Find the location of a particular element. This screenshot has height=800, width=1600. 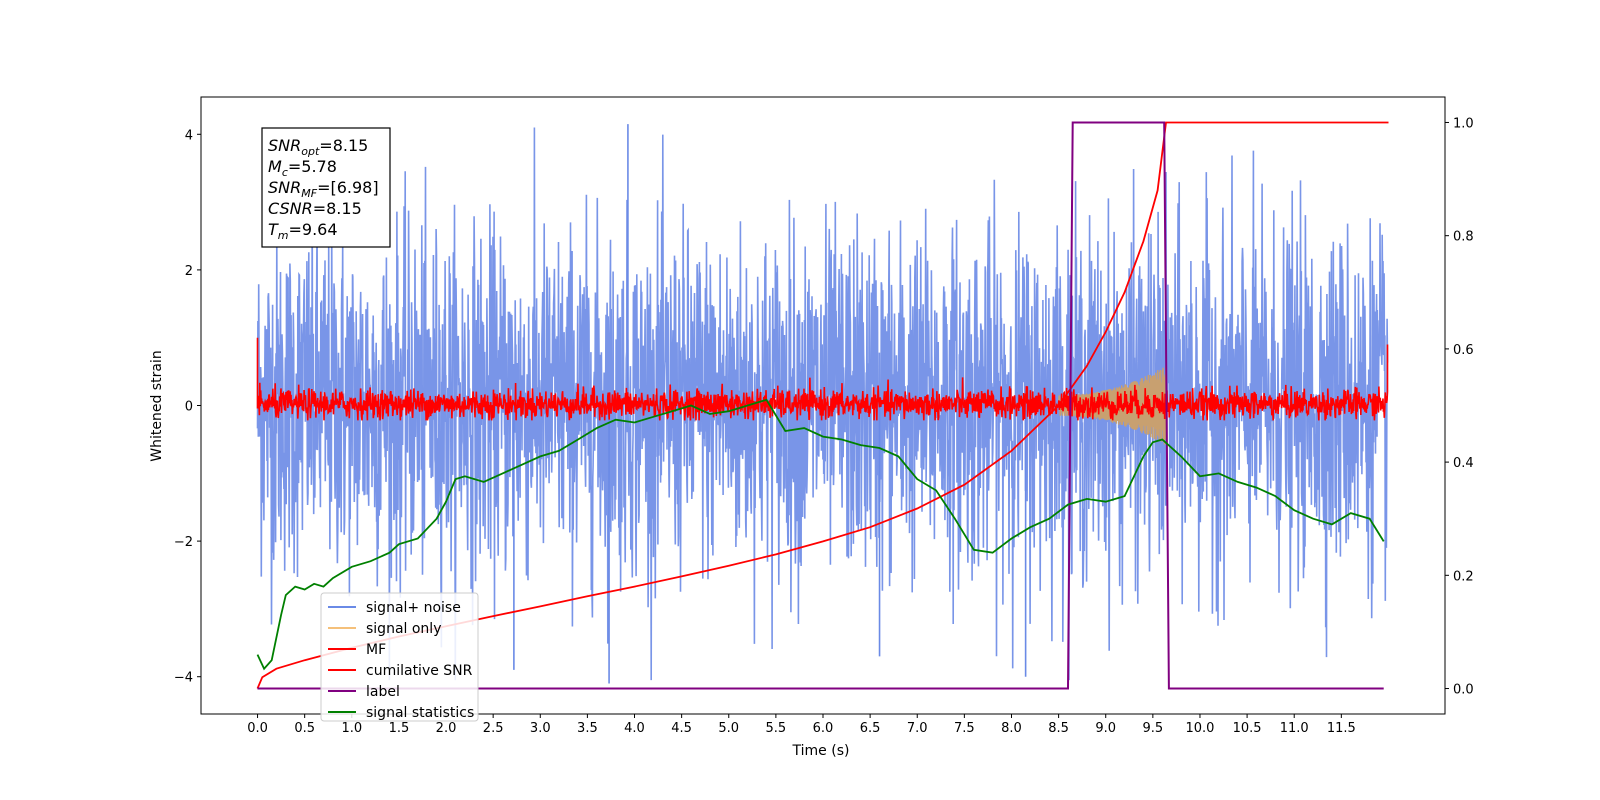

x-tick-label: 3.5 is located at coordinates (587, 728).